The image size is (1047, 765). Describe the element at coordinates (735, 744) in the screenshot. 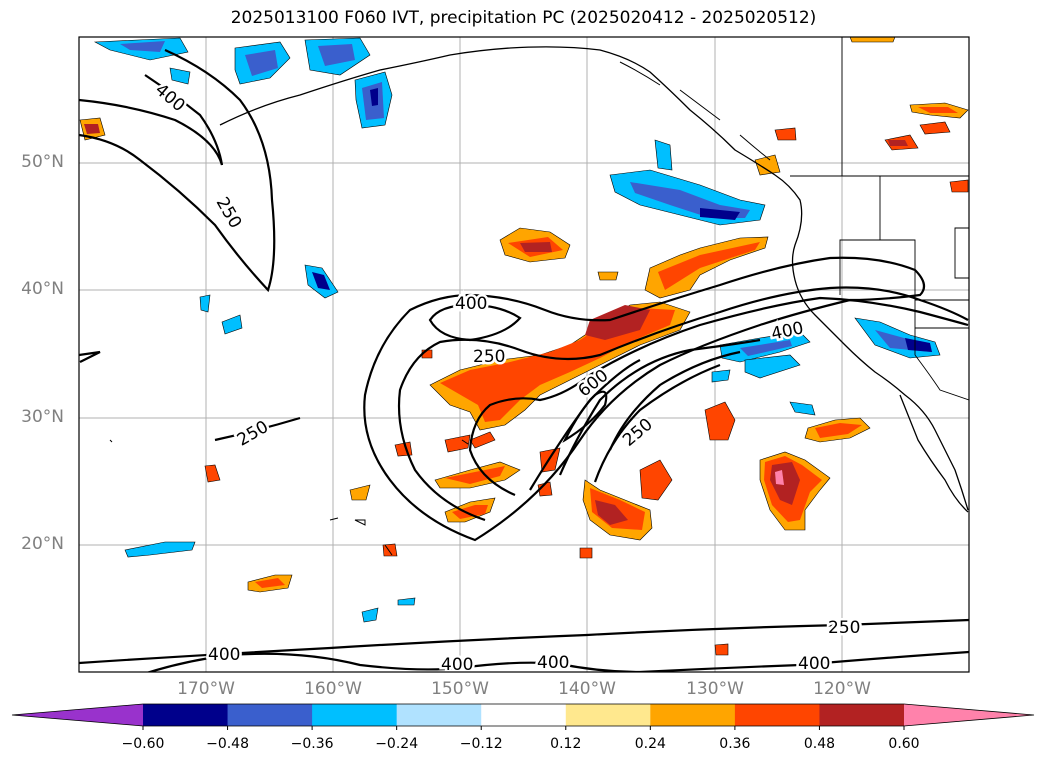

I see `colorbar-tick-label: 0.36` at that location.